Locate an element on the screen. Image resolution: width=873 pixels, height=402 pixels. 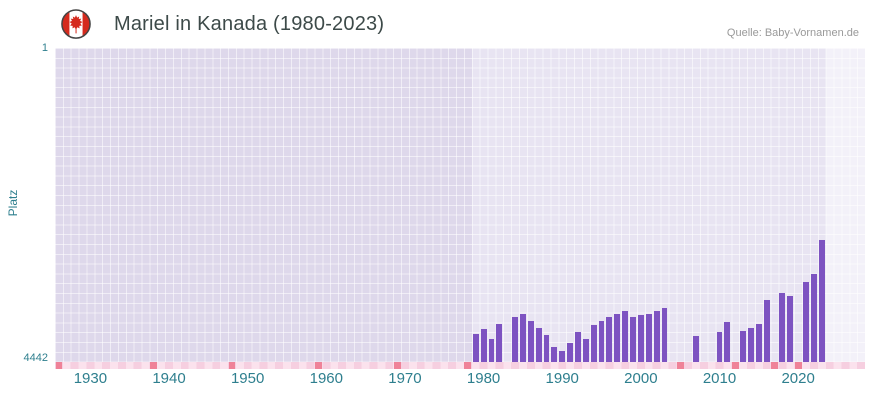
x-tick-1970: 1970 is located at coordinates (405, 378).